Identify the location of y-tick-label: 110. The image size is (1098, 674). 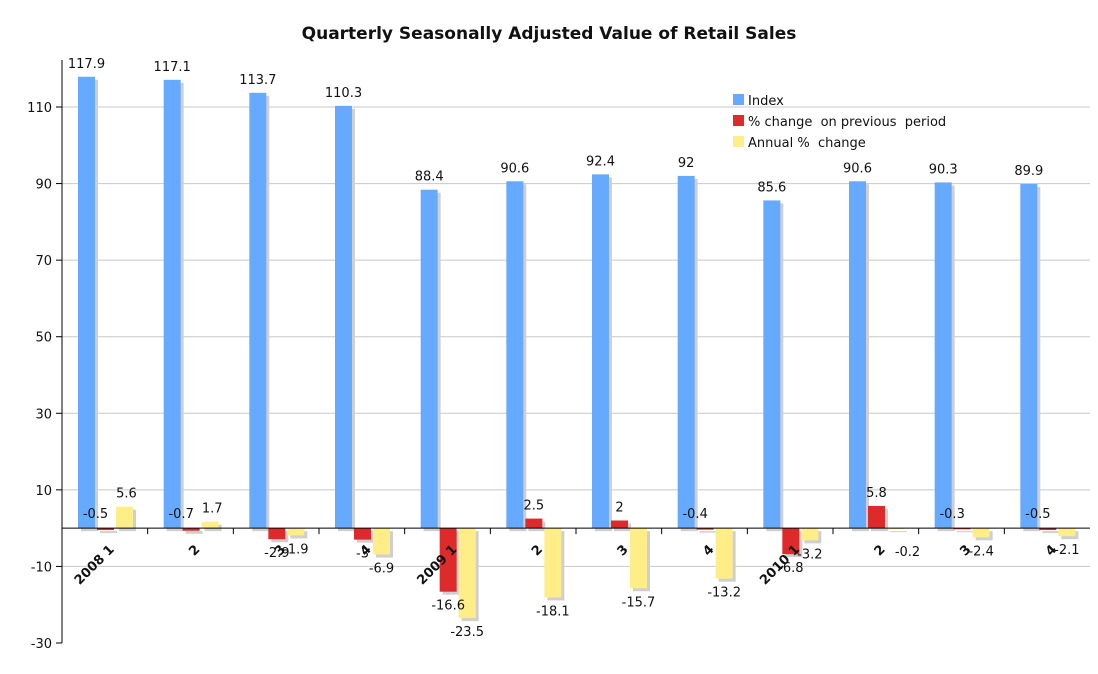
(39, 108).